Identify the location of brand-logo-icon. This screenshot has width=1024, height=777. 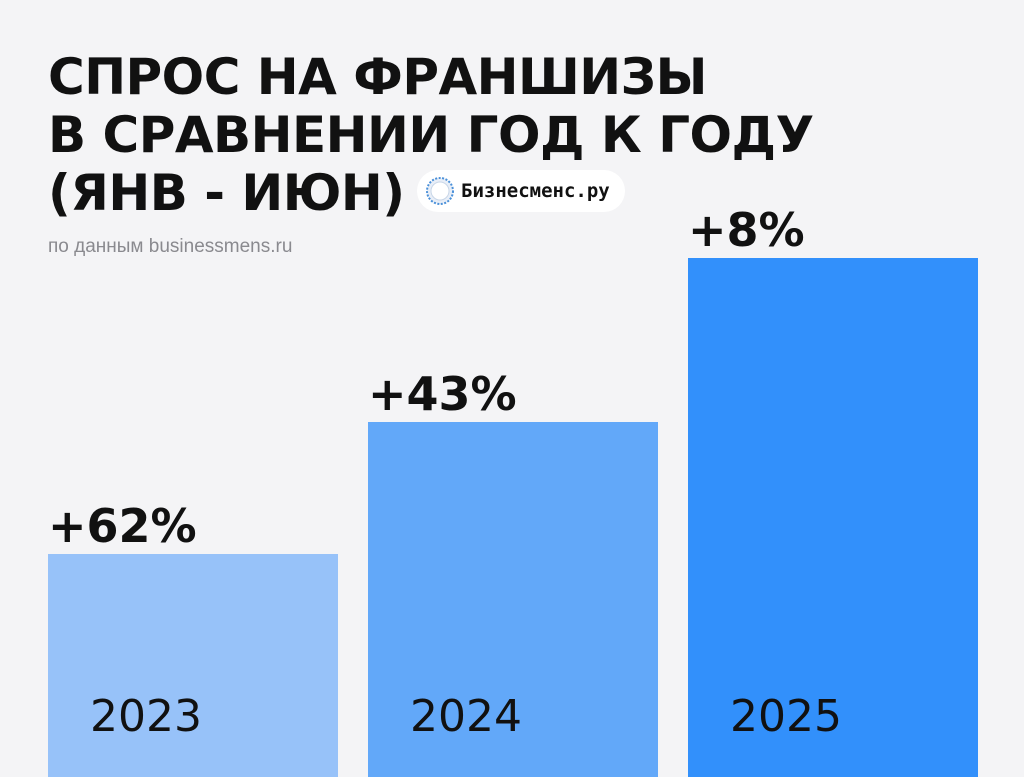
(440, 191).